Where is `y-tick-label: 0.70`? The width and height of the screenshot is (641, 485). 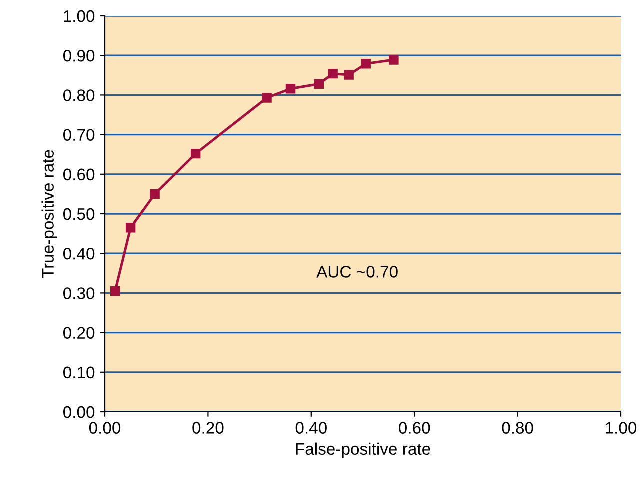
y-tick-label: 0.70 is located at coordinates (79, 135).